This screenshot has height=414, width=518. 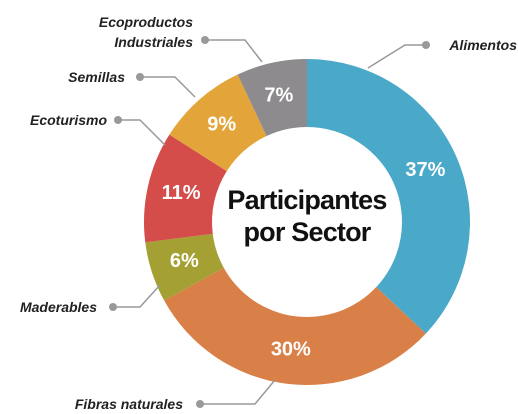 I want to click on value-label: 7%, so click(x=278, y=95).